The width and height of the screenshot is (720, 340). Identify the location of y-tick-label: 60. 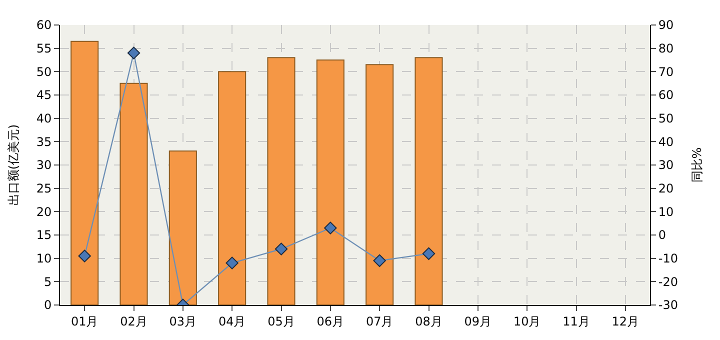
(44, 25).